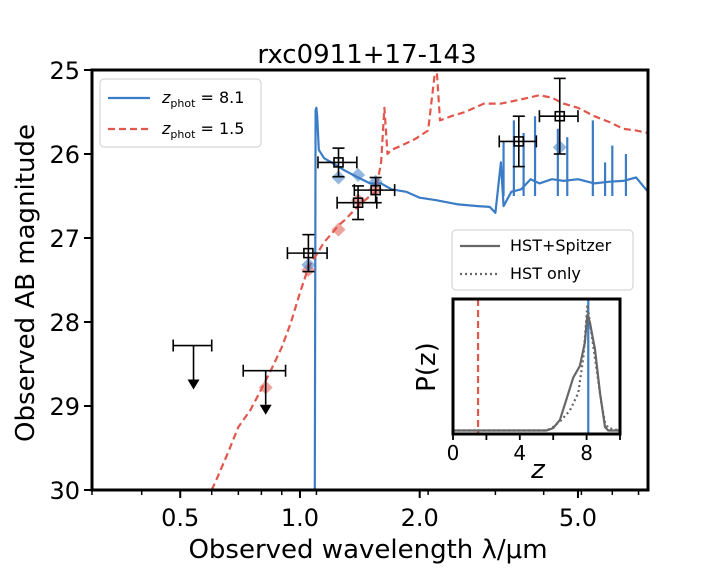 This screenshot has width=720, height=576. Describe the element at coordinates (202, 99) in the screenshot. I see `legend-label-z81: zphot = 8.1` at that location.